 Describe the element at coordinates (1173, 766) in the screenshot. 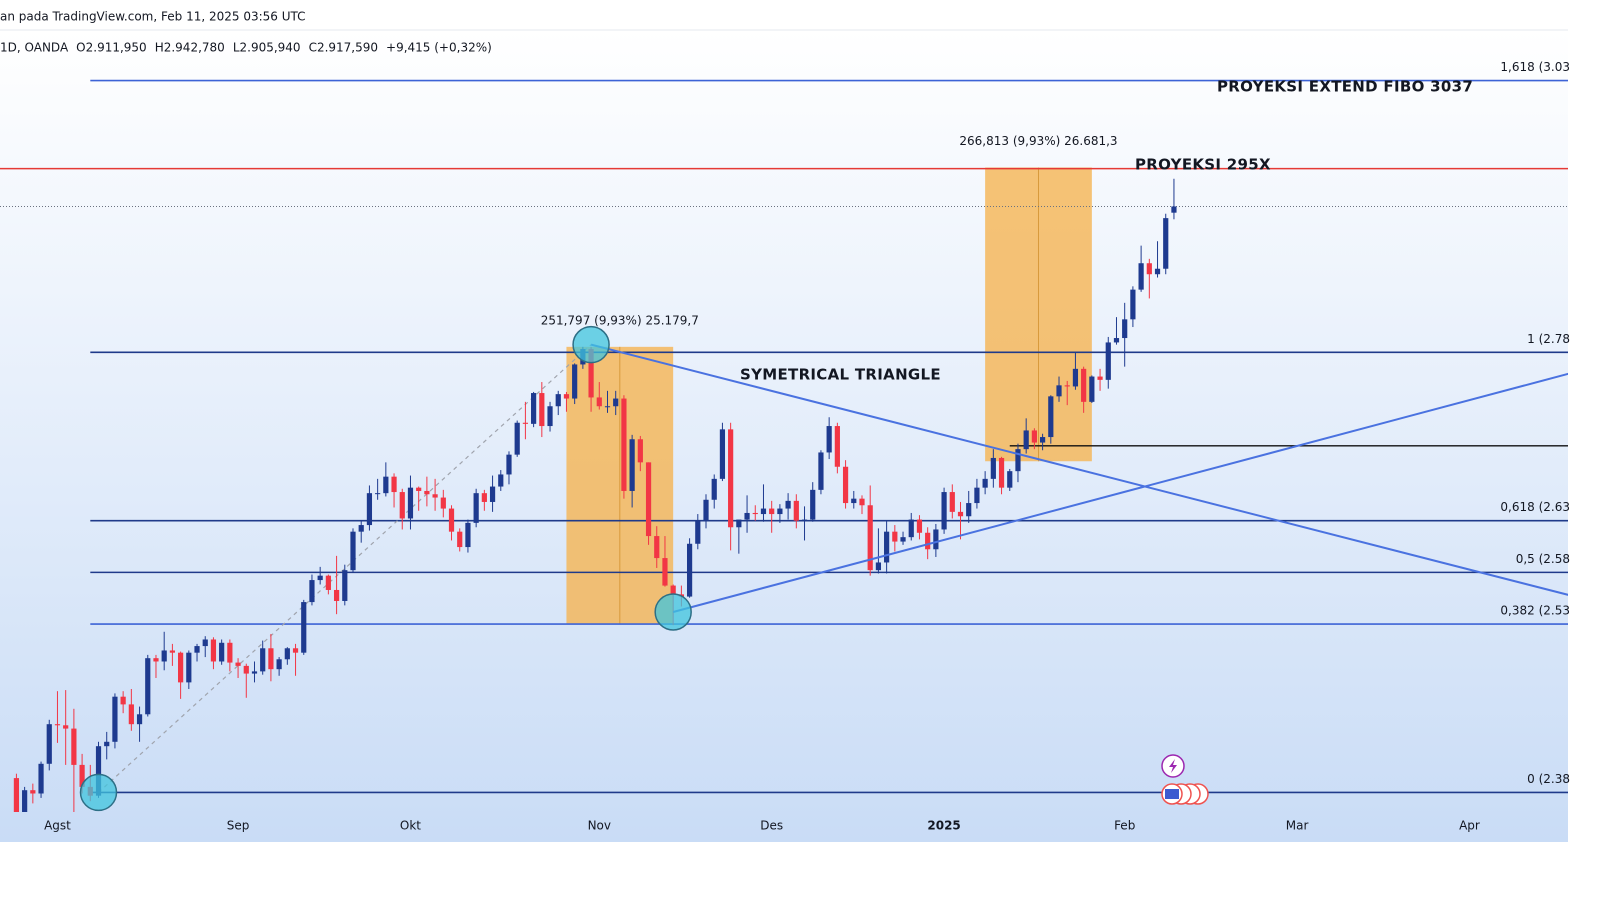

I see `icon` at that location.